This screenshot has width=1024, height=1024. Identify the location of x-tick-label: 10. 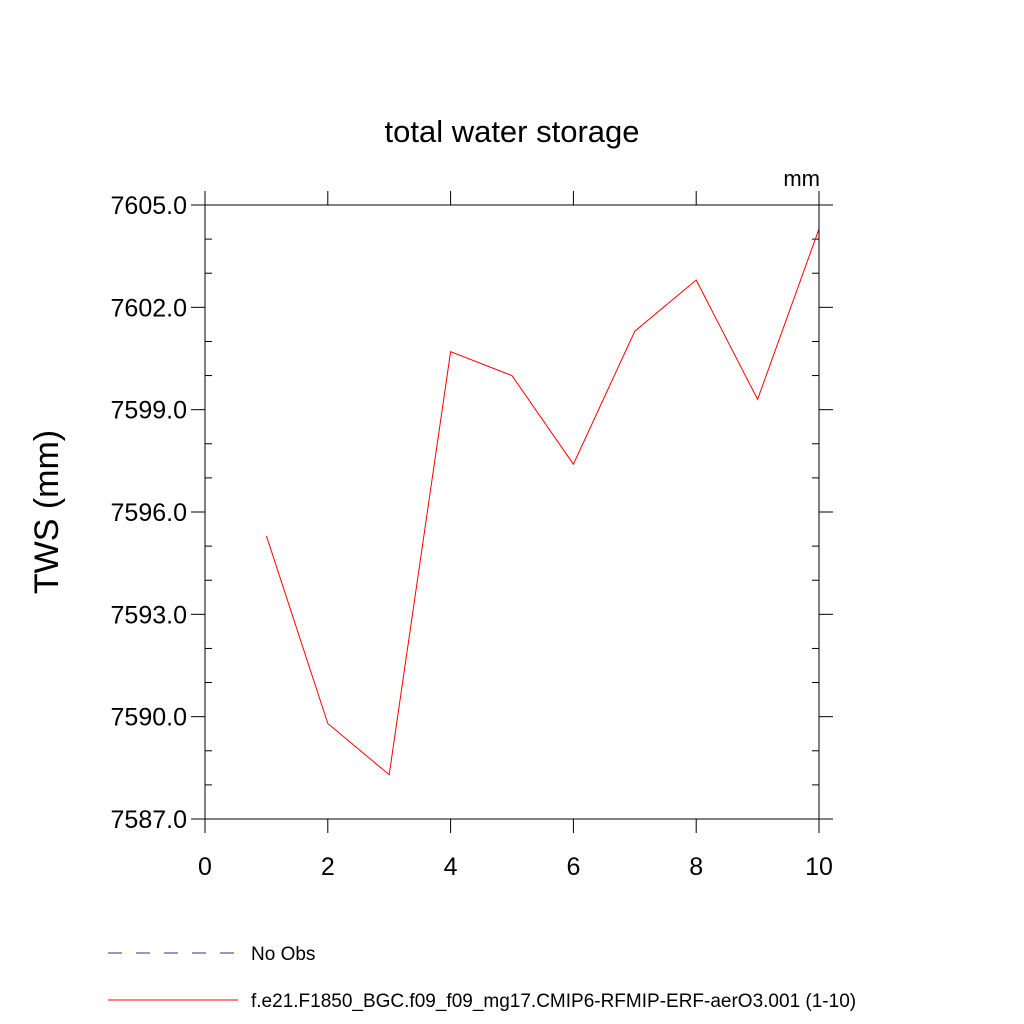
(819, 867).